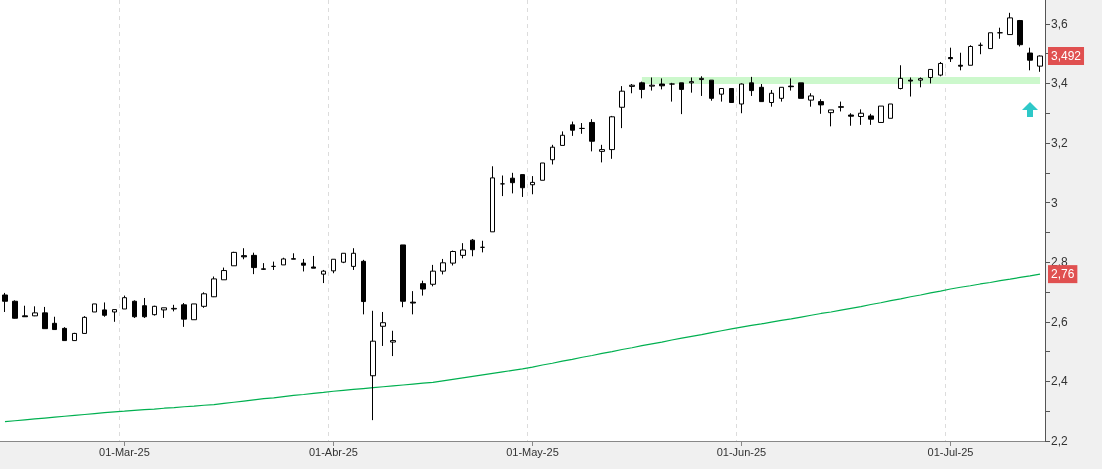 This screenshot has width=1102, height=469. I want to click on annotation: 2,76, so click(1063, 274).